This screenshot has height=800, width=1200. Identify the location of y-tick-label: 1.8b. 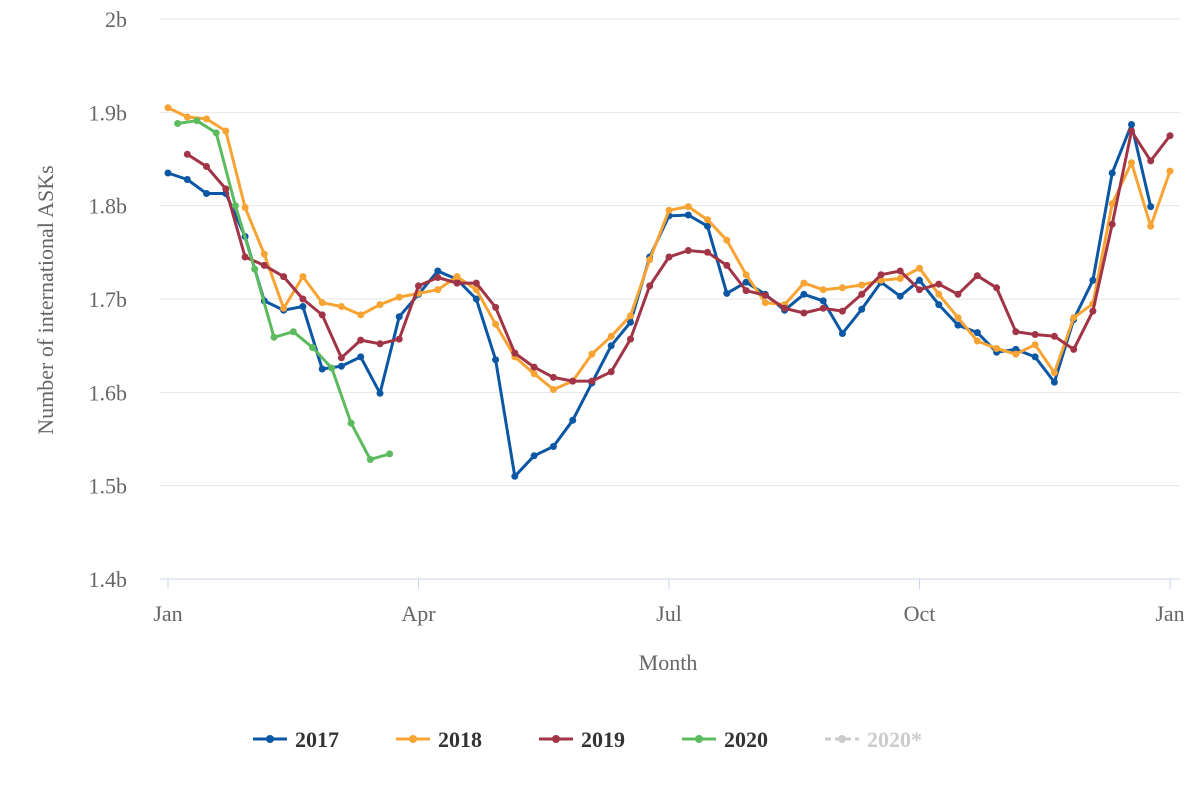
(108, 206).